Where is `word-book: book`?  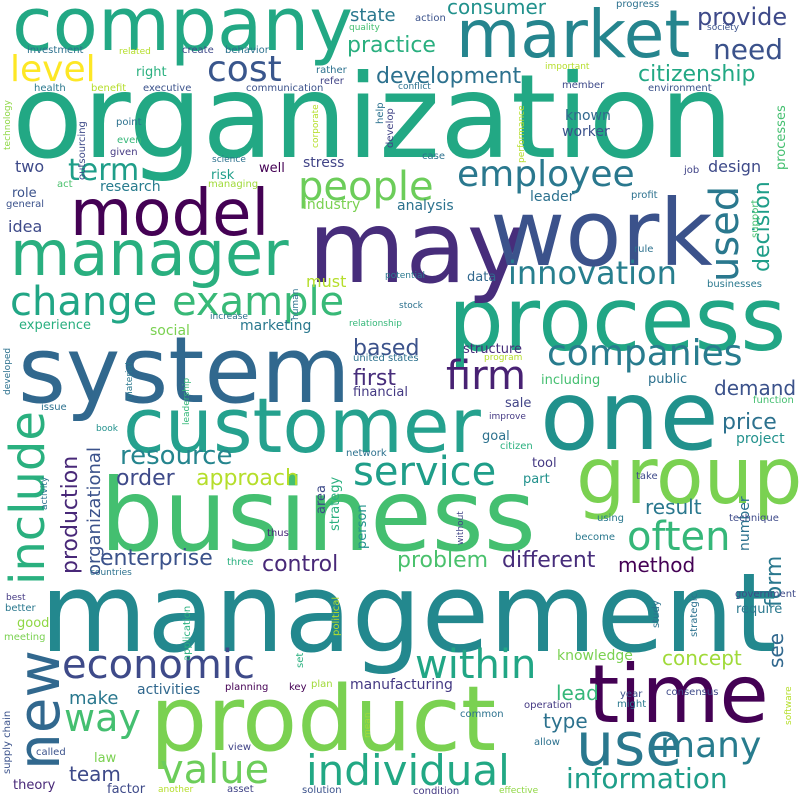 word-book: book is located at coordinates (107, 429).